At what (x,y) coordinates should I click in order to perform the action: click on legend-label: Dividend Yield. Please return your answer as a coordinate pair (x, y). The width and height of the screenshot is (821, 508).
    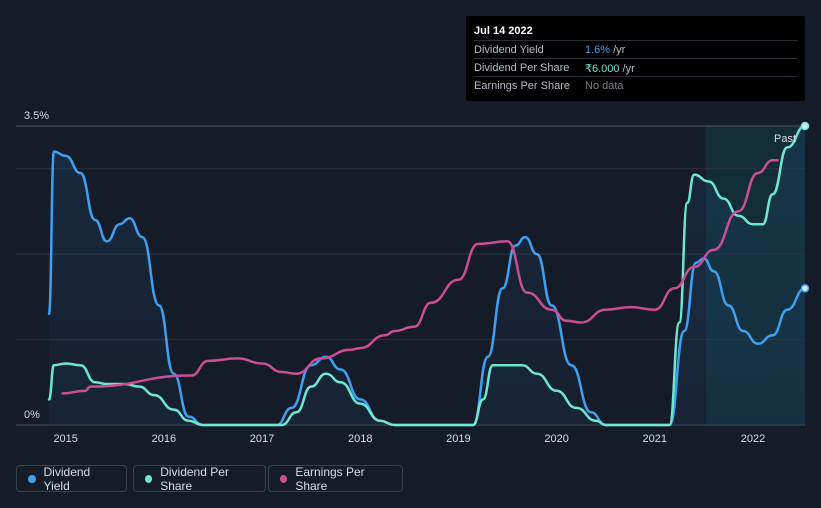
    Looking at the image, I should click on (67, 478).